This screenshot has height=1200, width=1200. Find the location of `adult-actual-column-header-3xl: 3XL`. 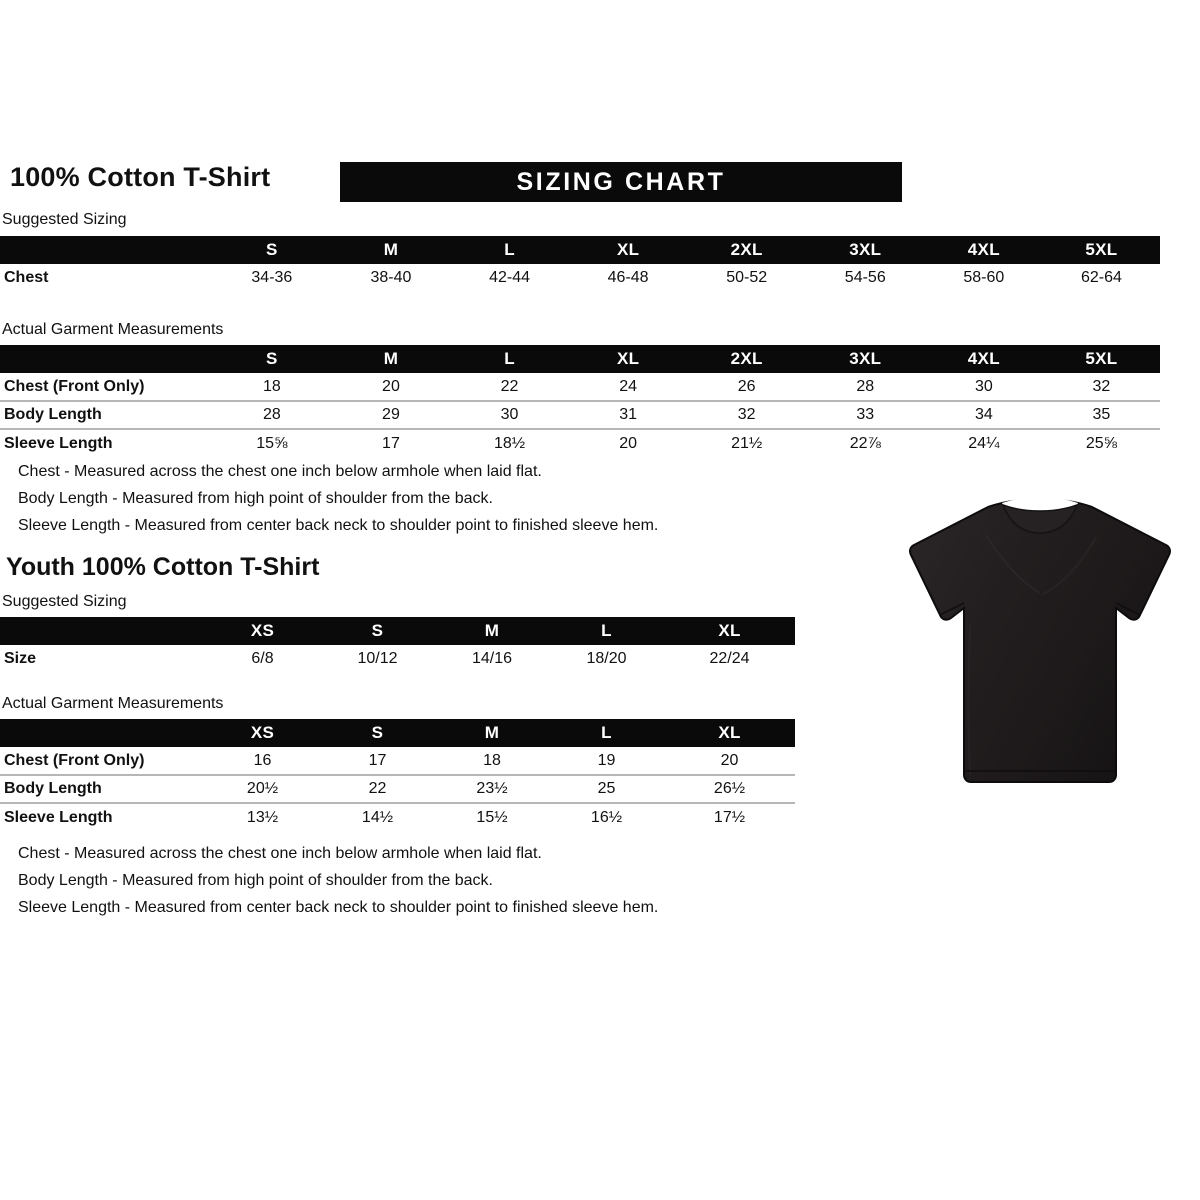

adult-actual-column-header-3xl: 3XL is located at coordinates (865, 359).